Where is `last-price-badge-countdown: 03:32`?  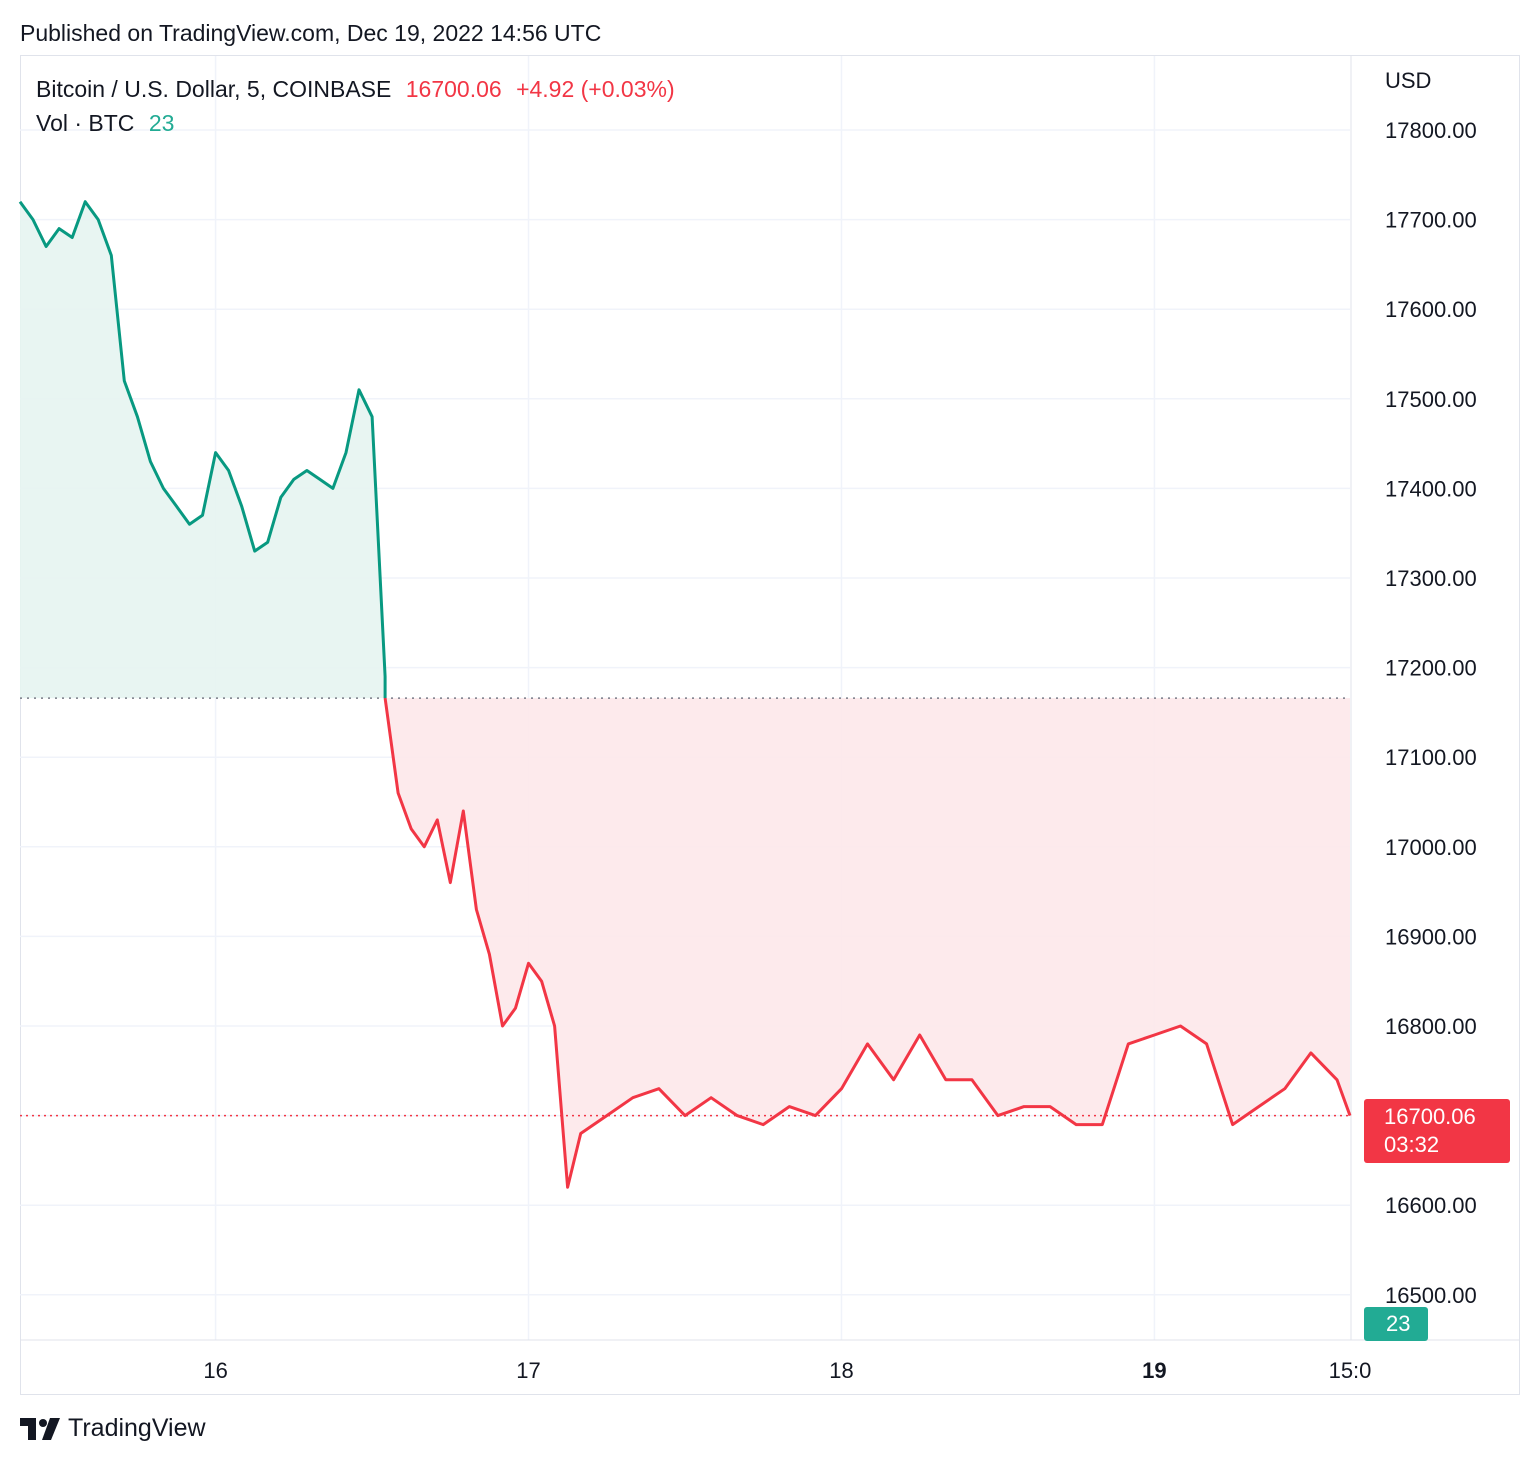
last-price-badge-countdown: 03:32 is located at coordinates (1411, 1144).